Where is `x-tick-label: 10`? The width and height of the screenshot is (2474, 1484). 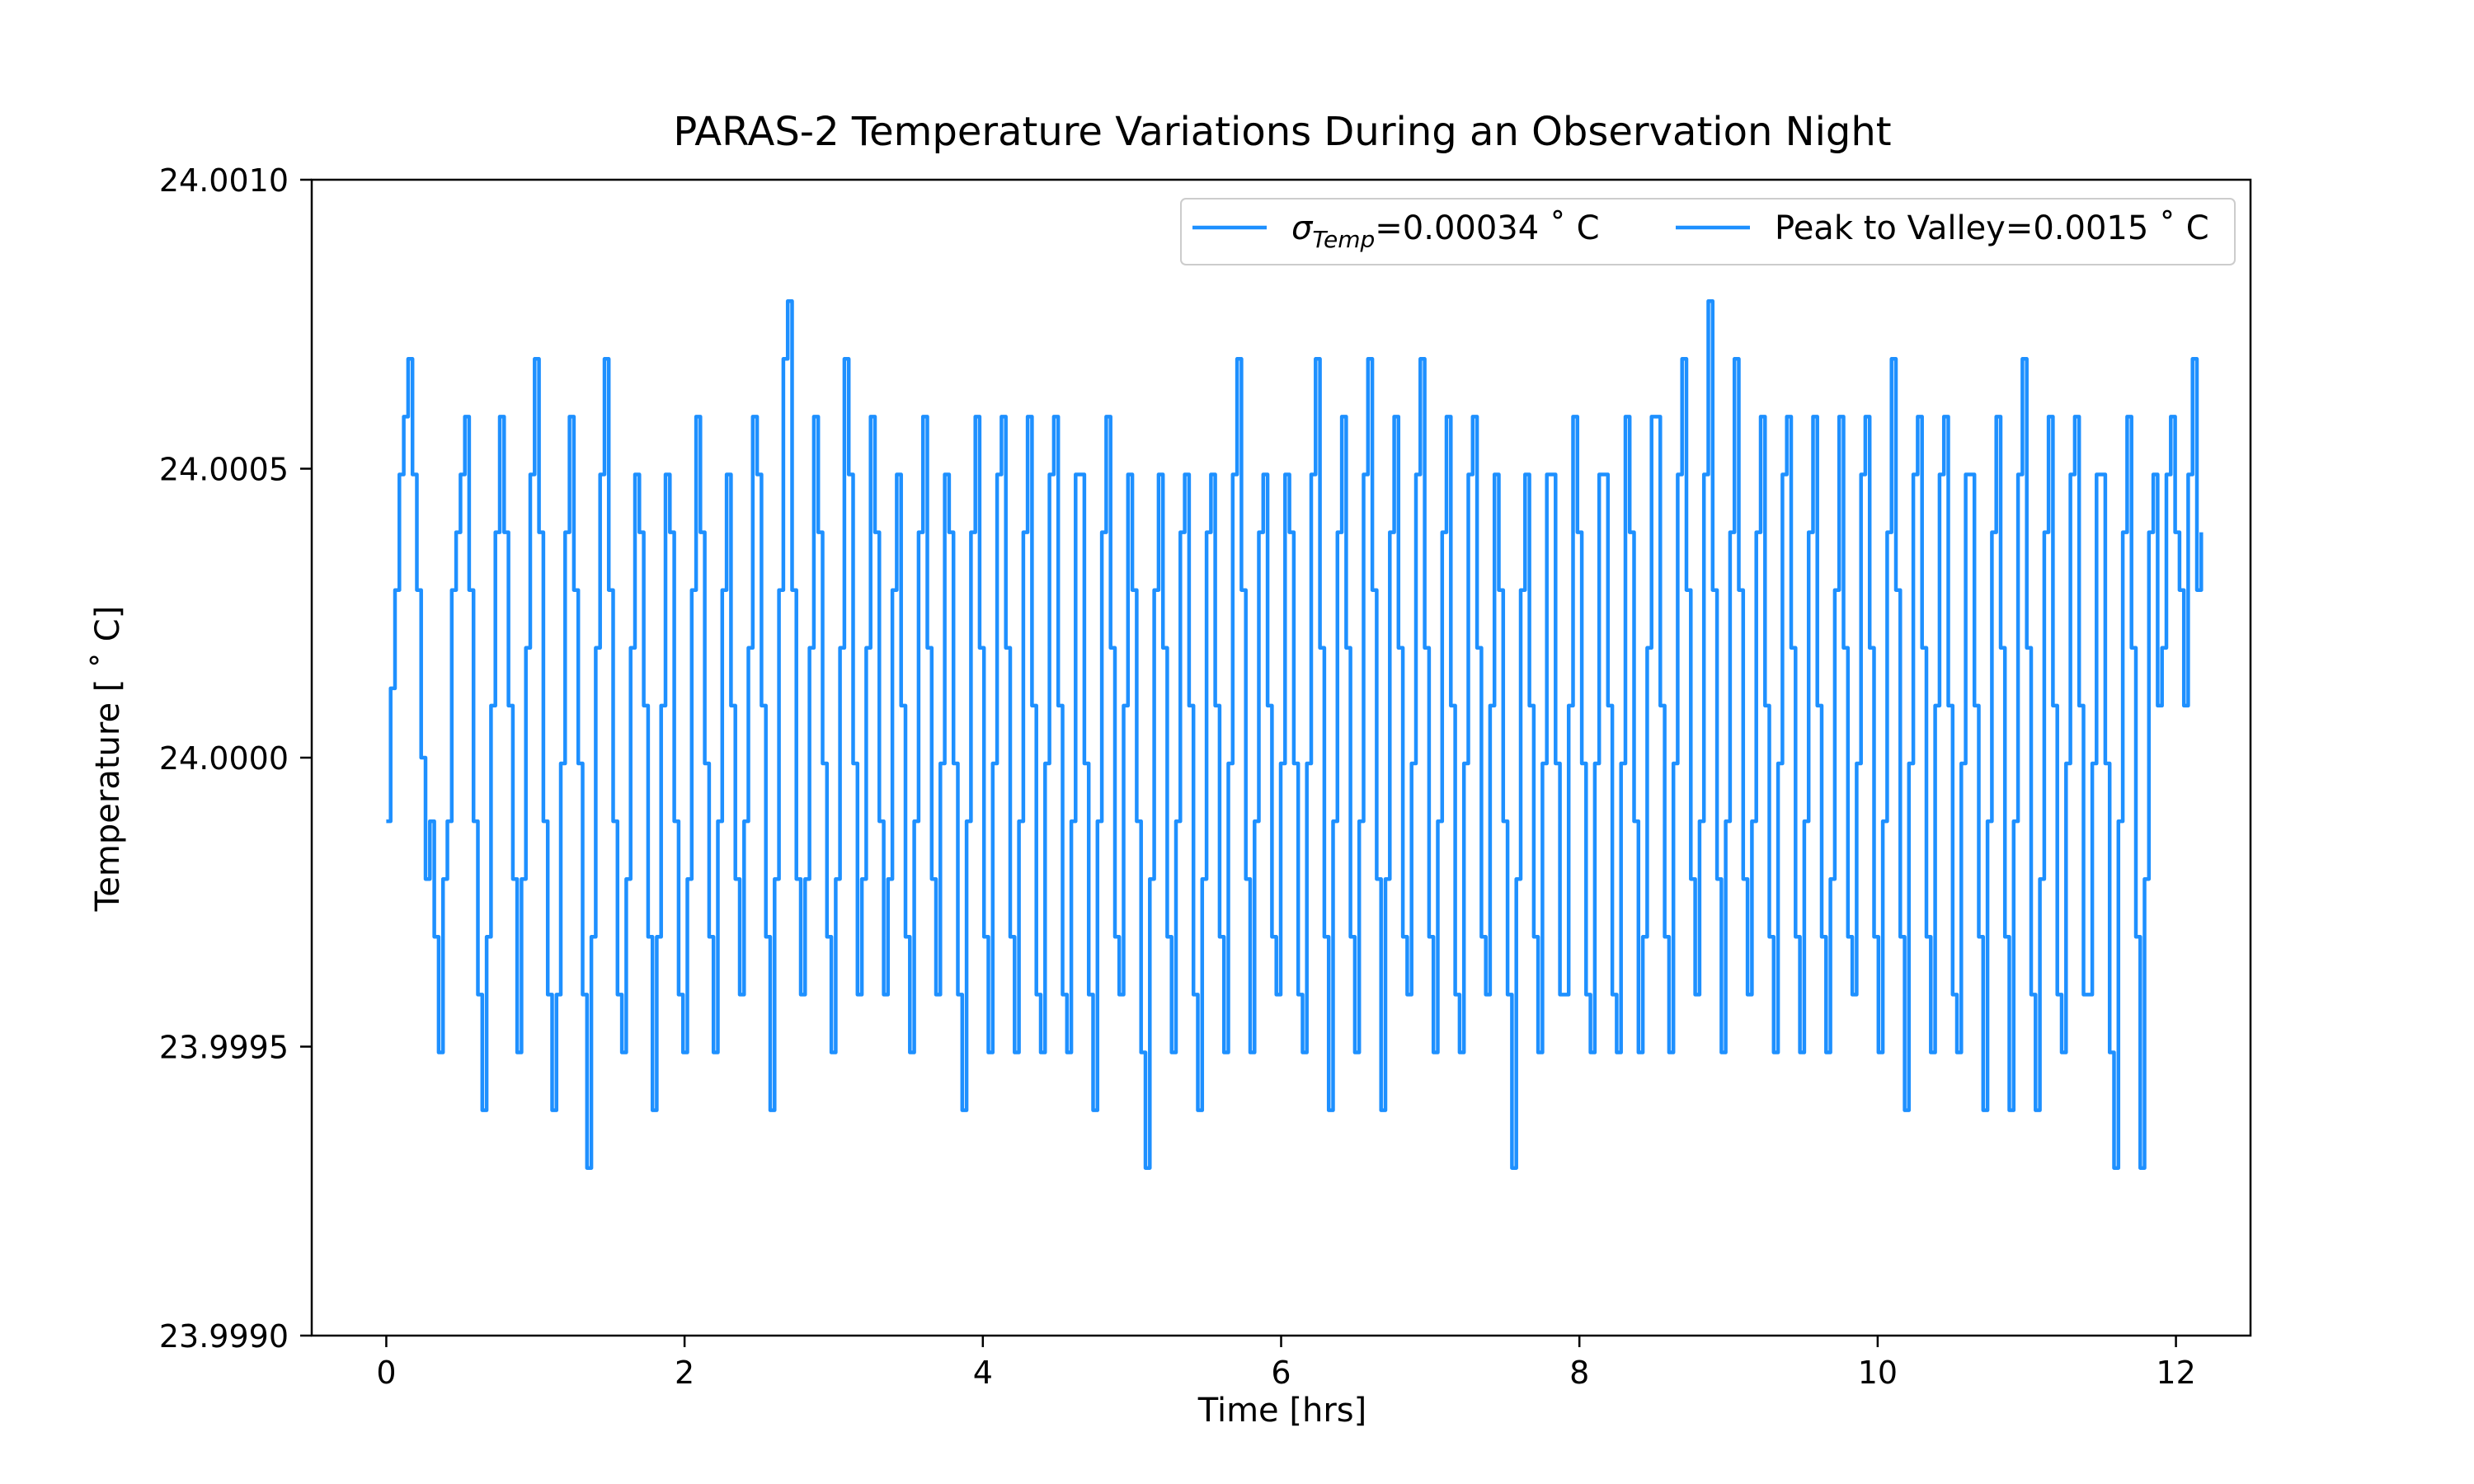 x-tick-label: 10 is located at coordinates (1878, 1373).